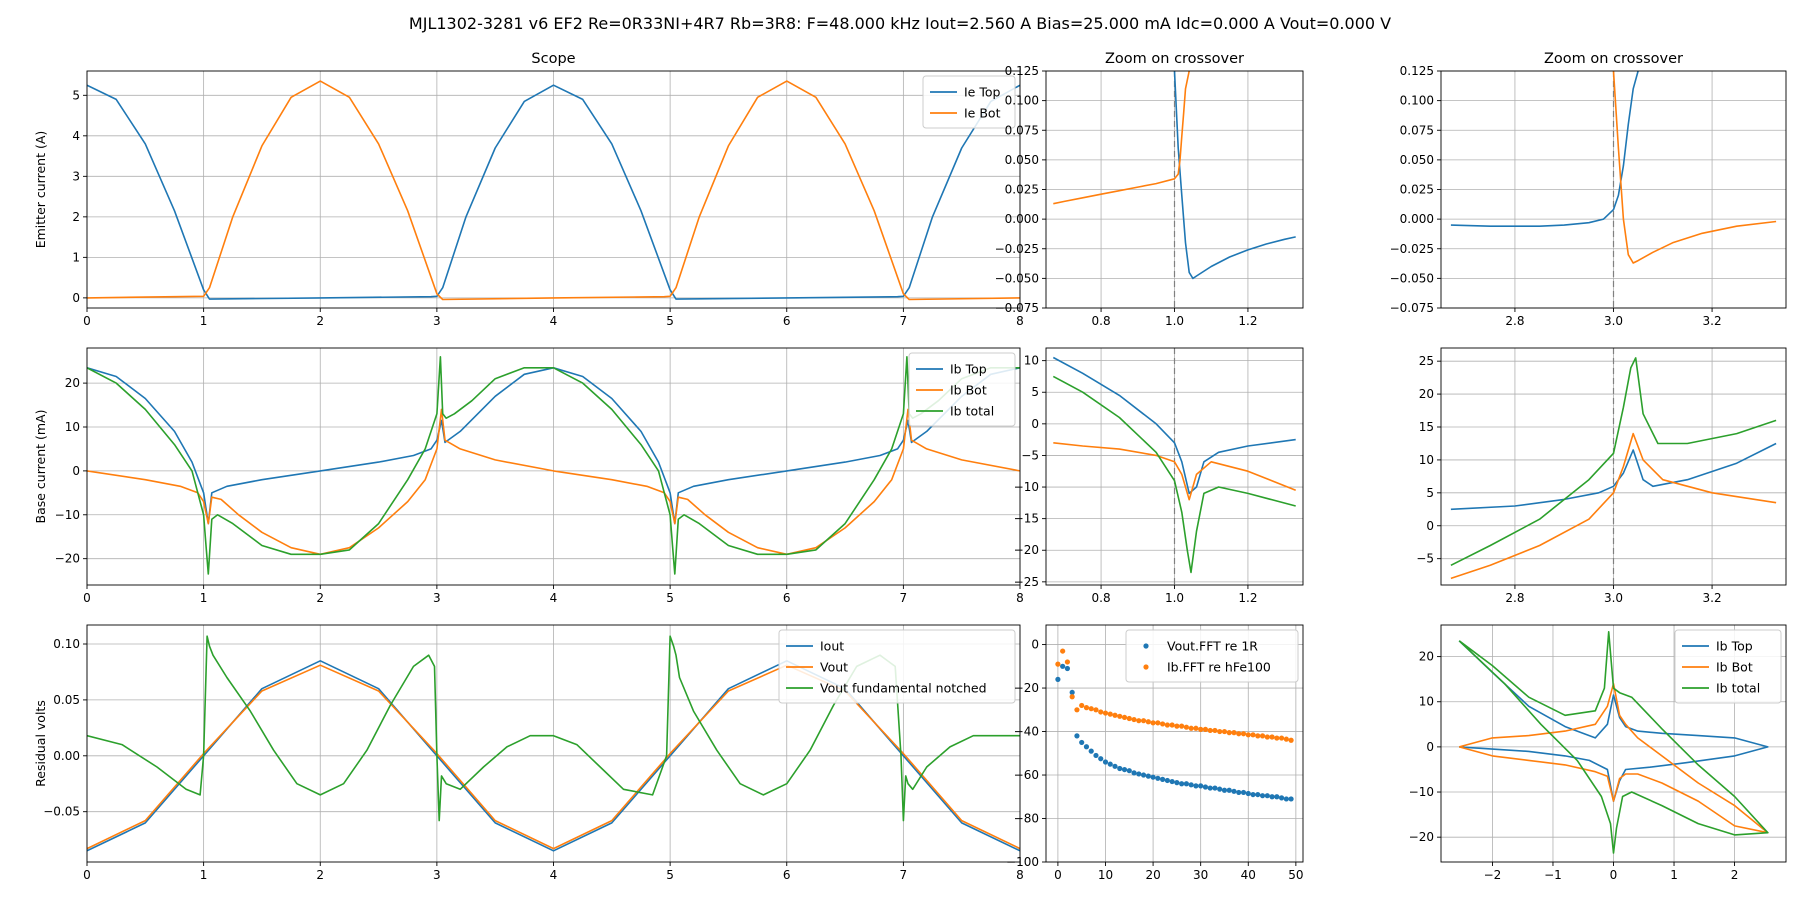 This screenshot has height=900, width=1800. I want to click on y-tick-label: 20, so click(1426, 394).